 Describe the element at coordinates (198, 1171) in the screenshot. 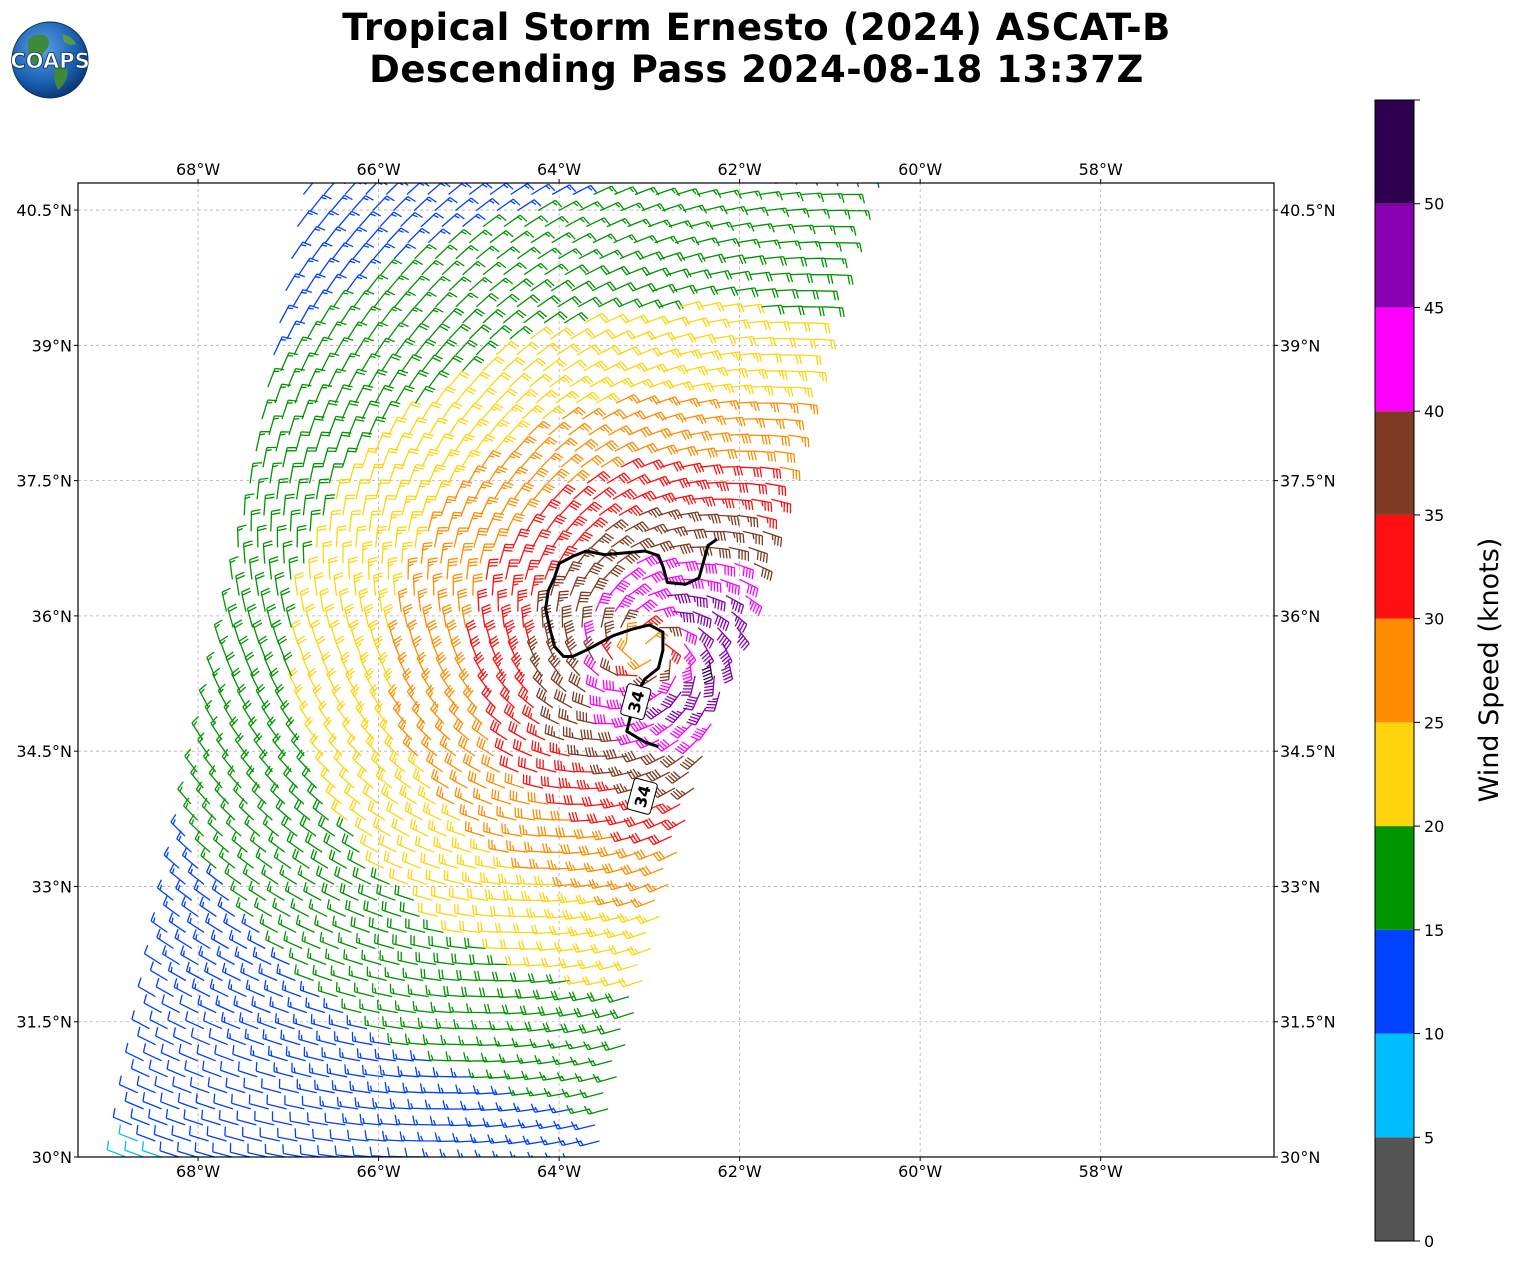

I see `lon-tick-label-bottom: 68°W` at that location.